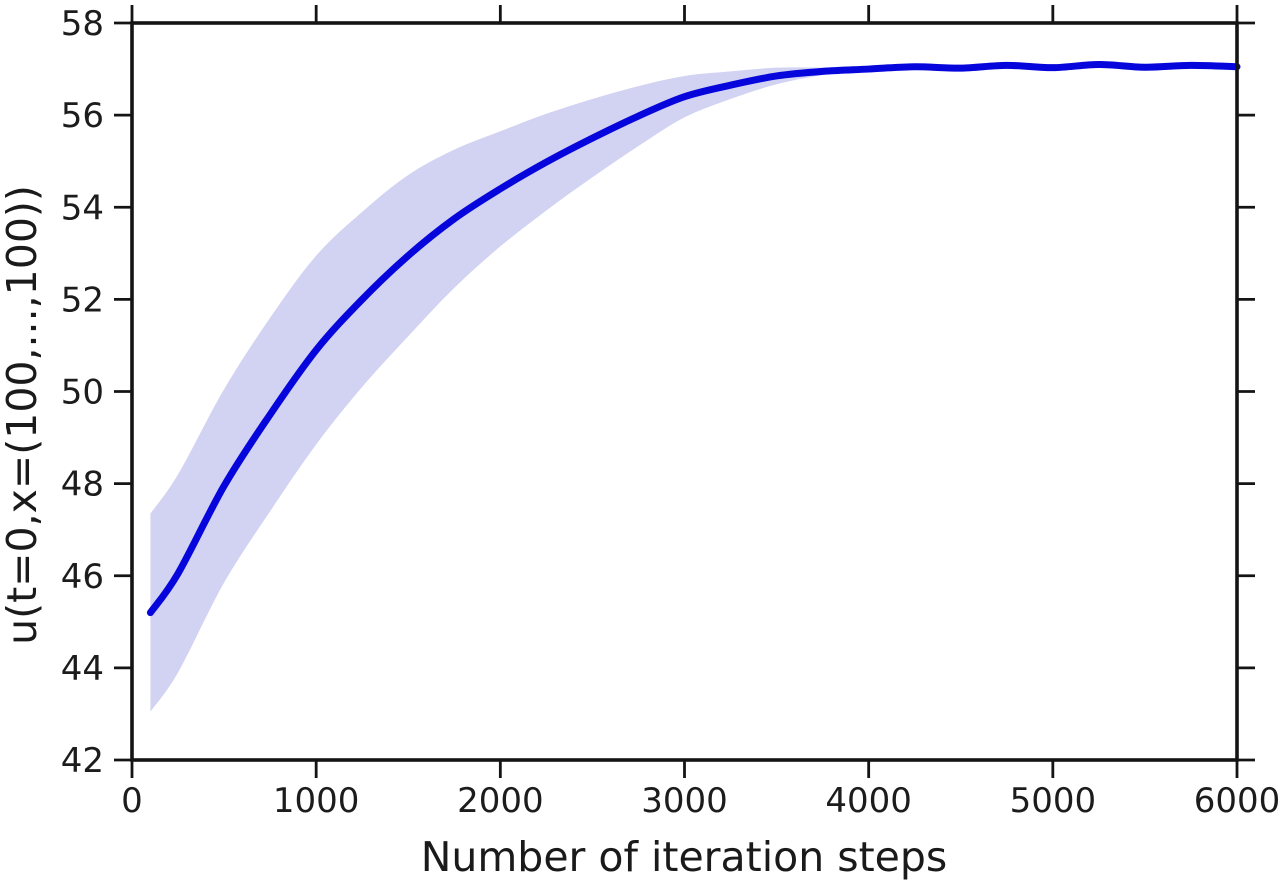 This screenshot has height=885, width=1280. I want to click on y-tick-label: 42, so click(82, 761).